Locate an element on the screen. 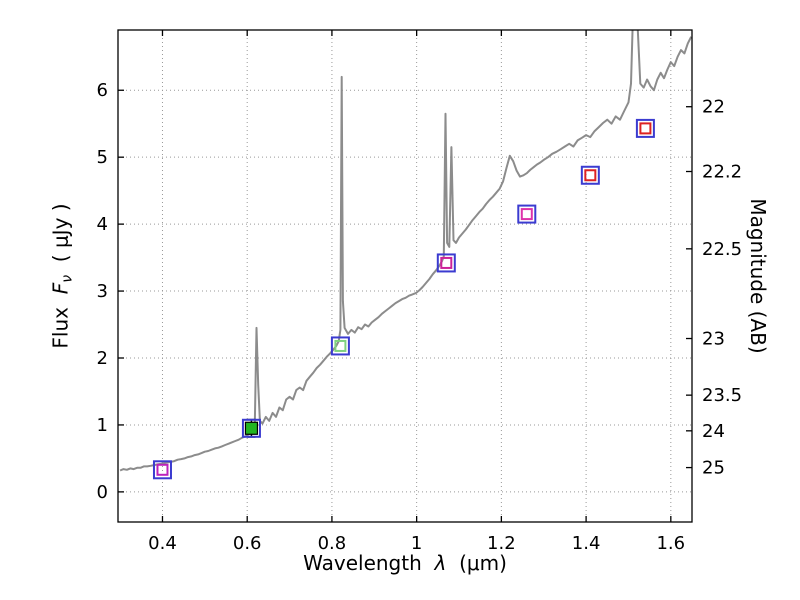 The width and height of the screenshot is (800, 600). x-axis-label-text: Wavelength is located at coordinates (362, 563).